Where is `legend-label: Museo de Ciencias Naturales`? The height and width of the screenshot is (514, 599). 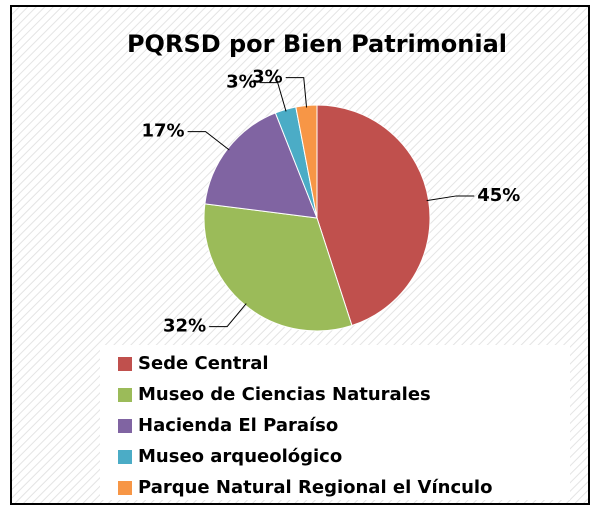
legend-label: Museo de Ciencias Naturales is located at coordinates (284, 394).